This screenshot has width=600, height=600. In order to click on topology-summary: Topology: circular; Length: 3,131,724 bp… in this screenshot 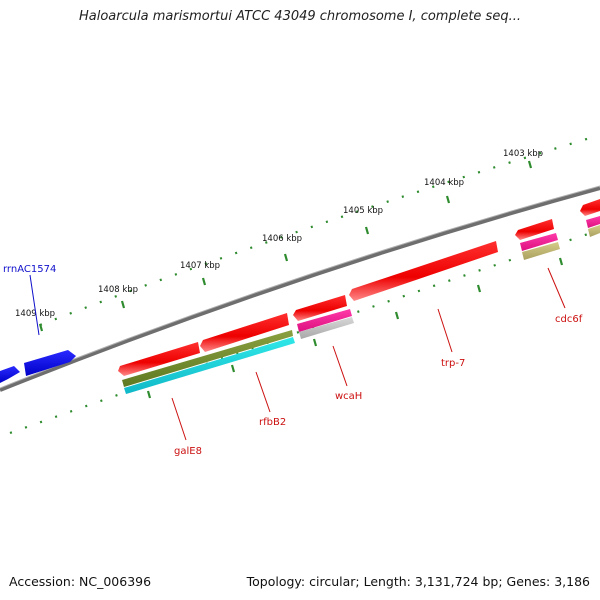, I will do `click(418, 581)`.